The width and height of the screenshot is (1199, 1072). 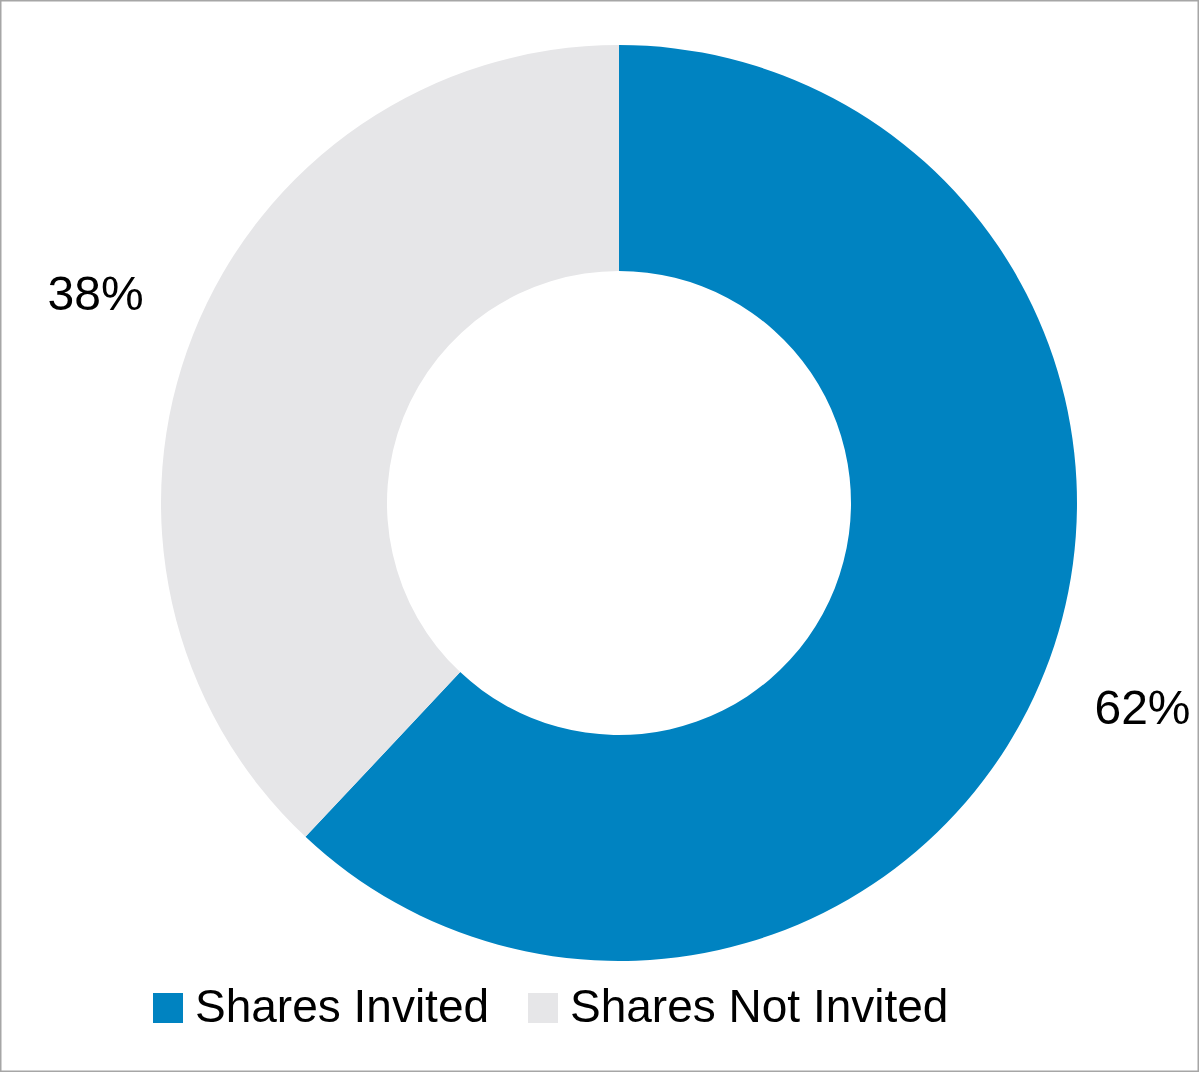 What do you see at coordinates (95, 293) in the screenshot?
I see `data-label: 38%` at bounding box center [95, 293].